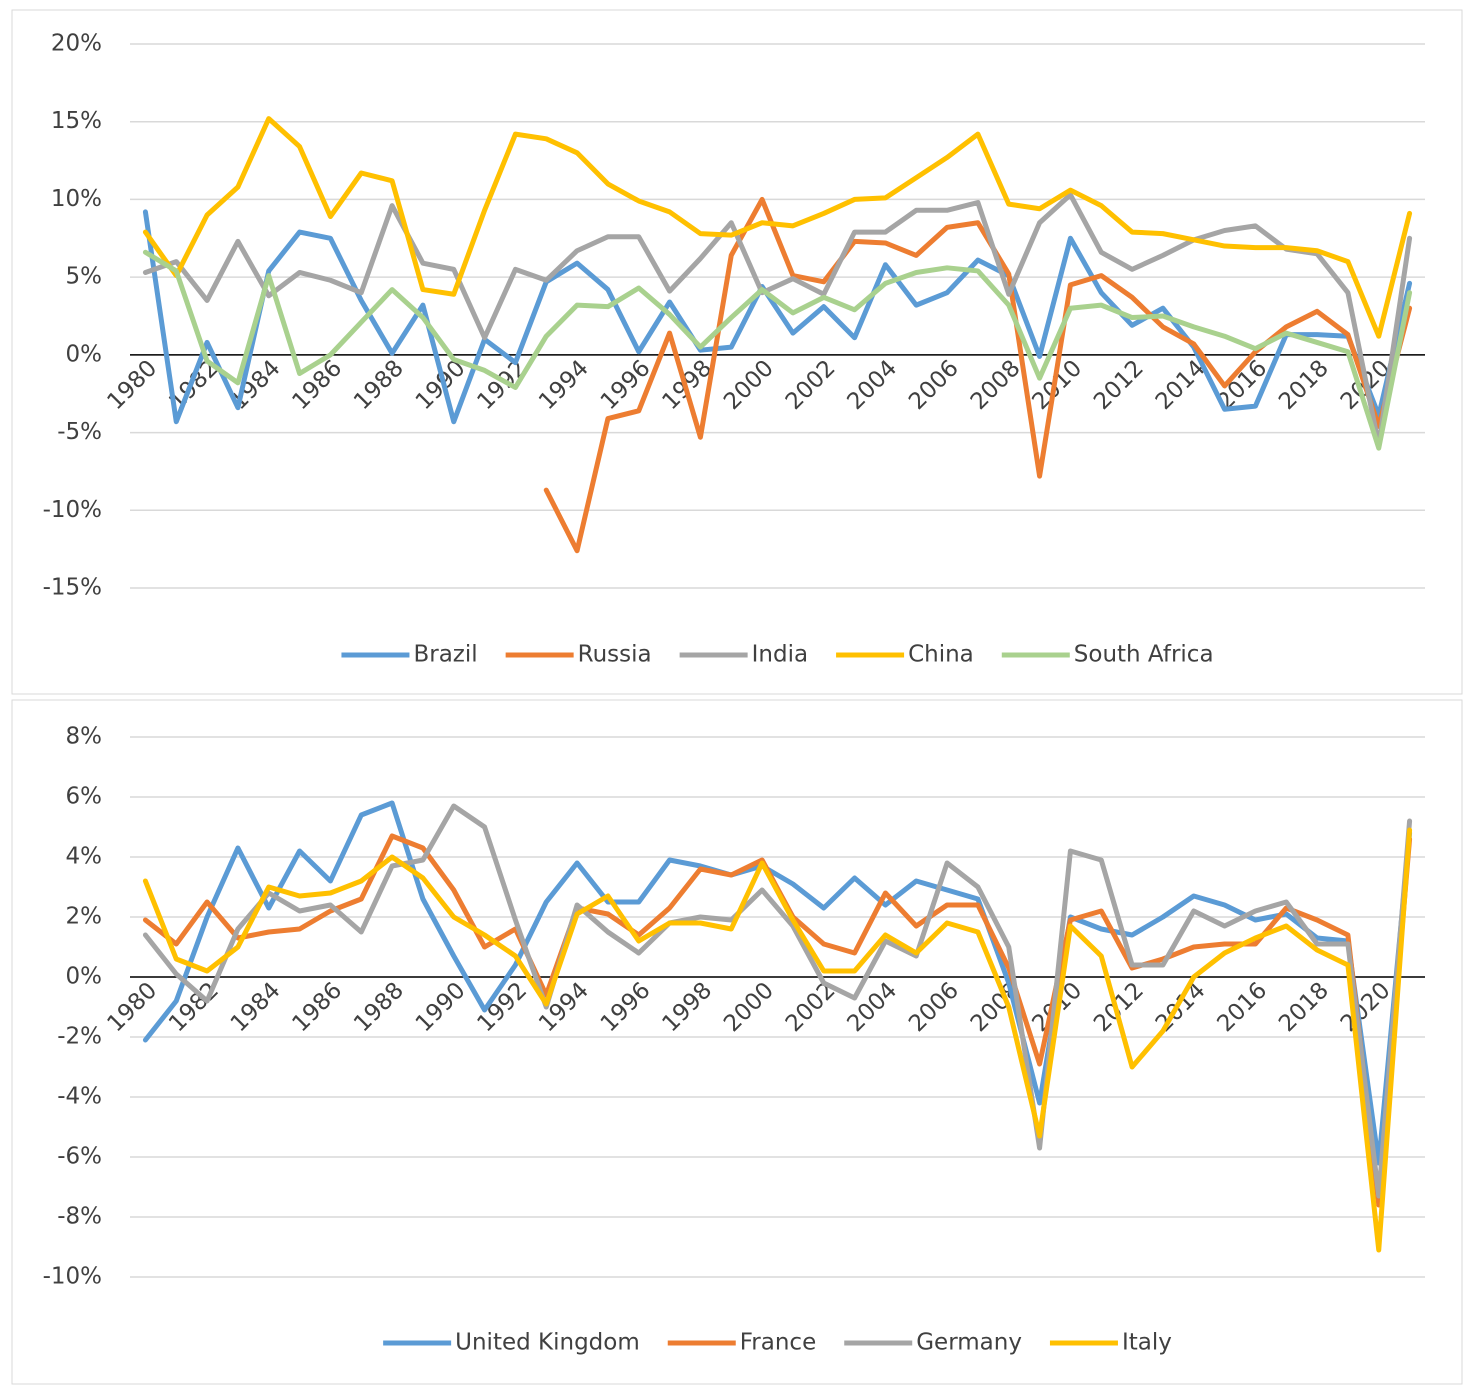 The image size is (1463, 1387). What do you see at coordinates (79, 1157) in the screenshot?
I see `y-tick-label: -6%` at bounding box center [79, 1157].